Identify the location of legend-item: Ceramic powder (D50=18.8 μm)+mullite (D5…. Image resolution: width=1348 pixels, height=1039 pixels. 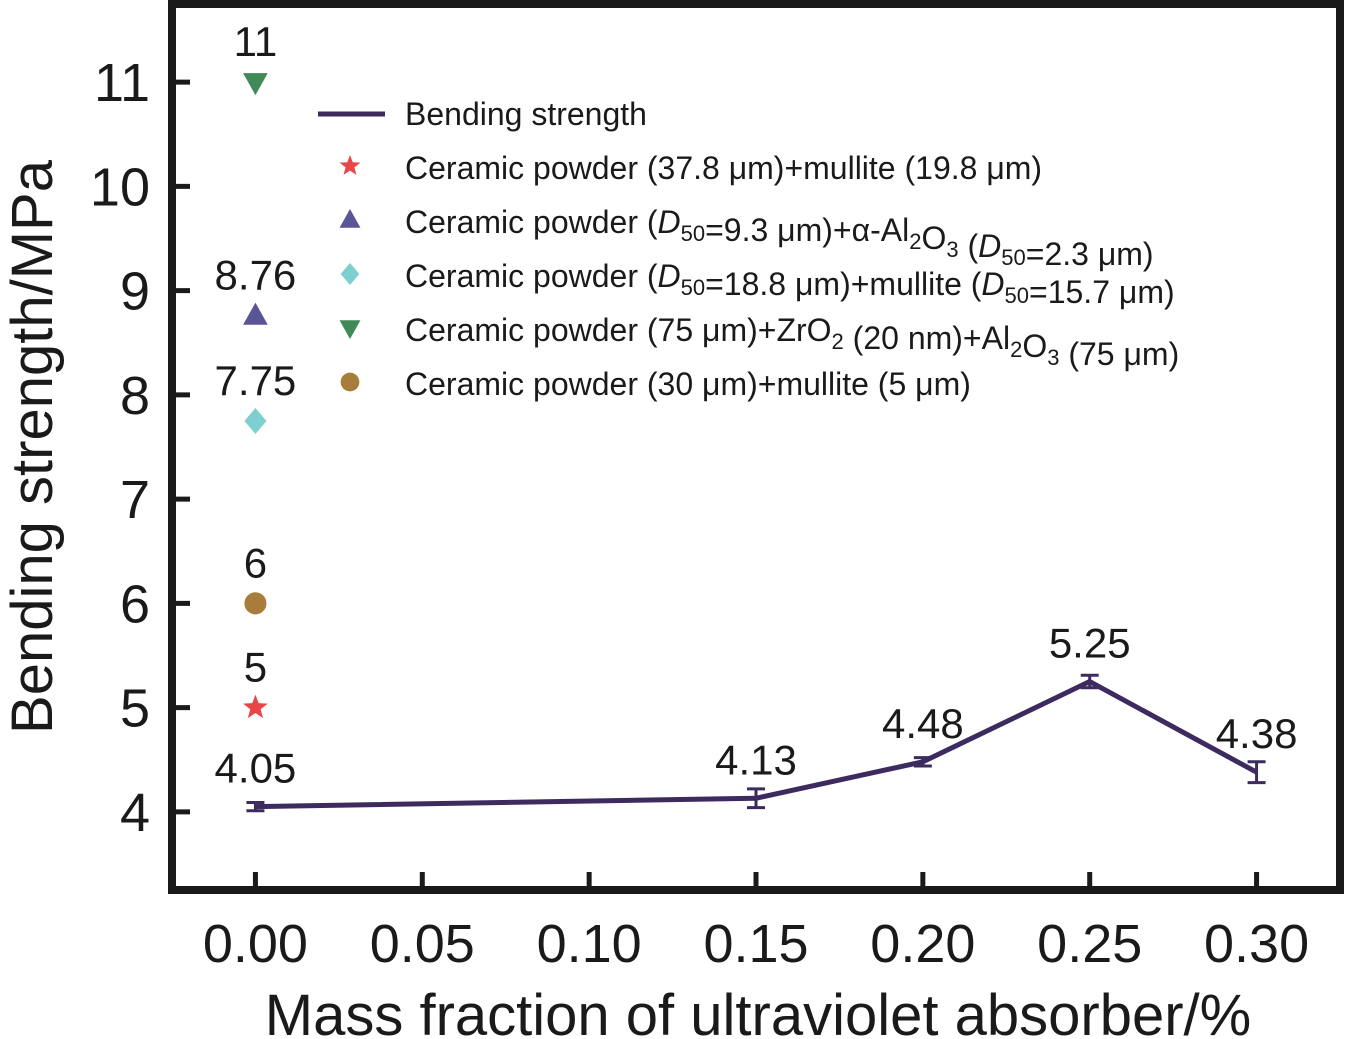
(757, 284).